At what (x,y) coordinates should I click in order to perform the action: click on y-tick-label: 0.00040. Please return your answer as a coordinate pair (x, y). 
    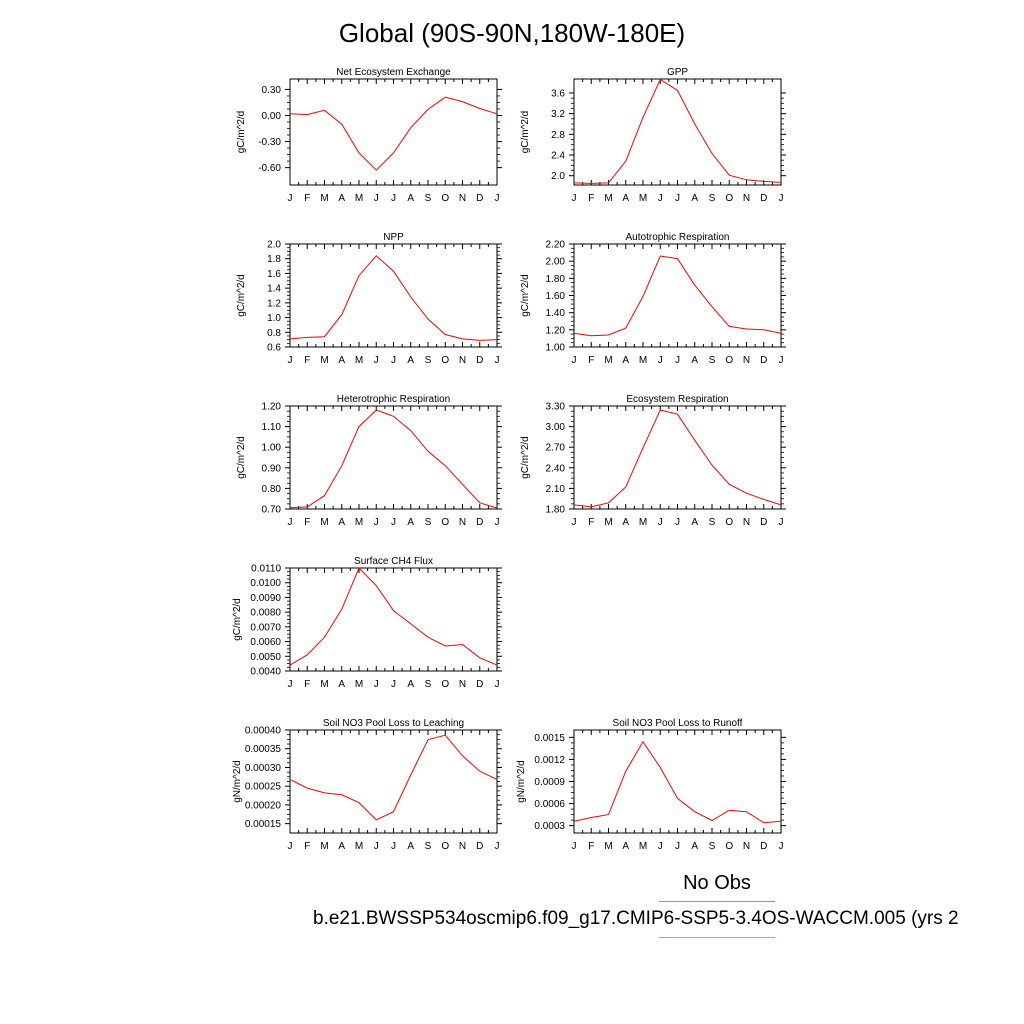
    Looking at the image, I should click on (263, 731).